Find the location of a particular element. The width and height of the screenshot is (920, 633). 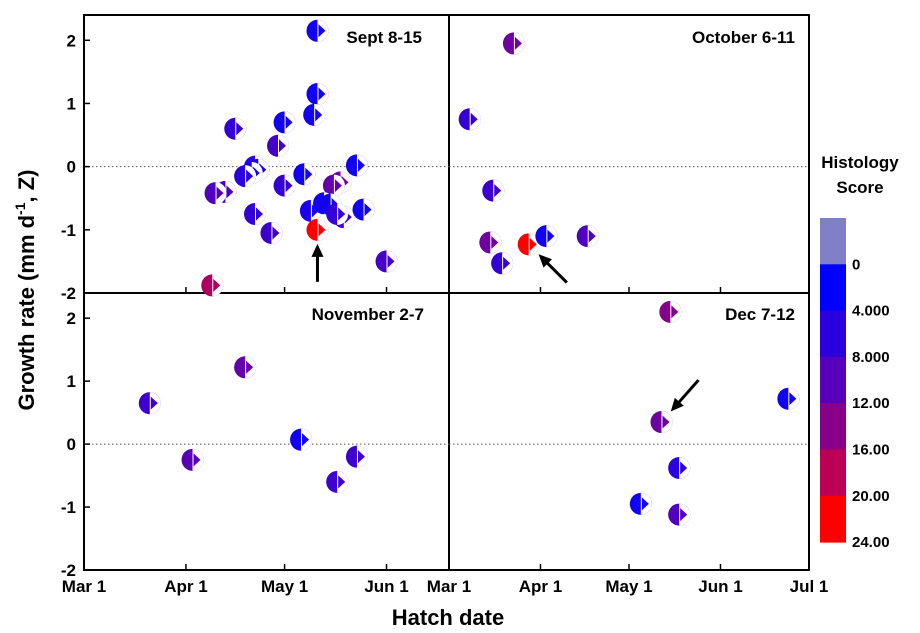

x-tick-label: Jul 1 is located at coordinates (809, 586).